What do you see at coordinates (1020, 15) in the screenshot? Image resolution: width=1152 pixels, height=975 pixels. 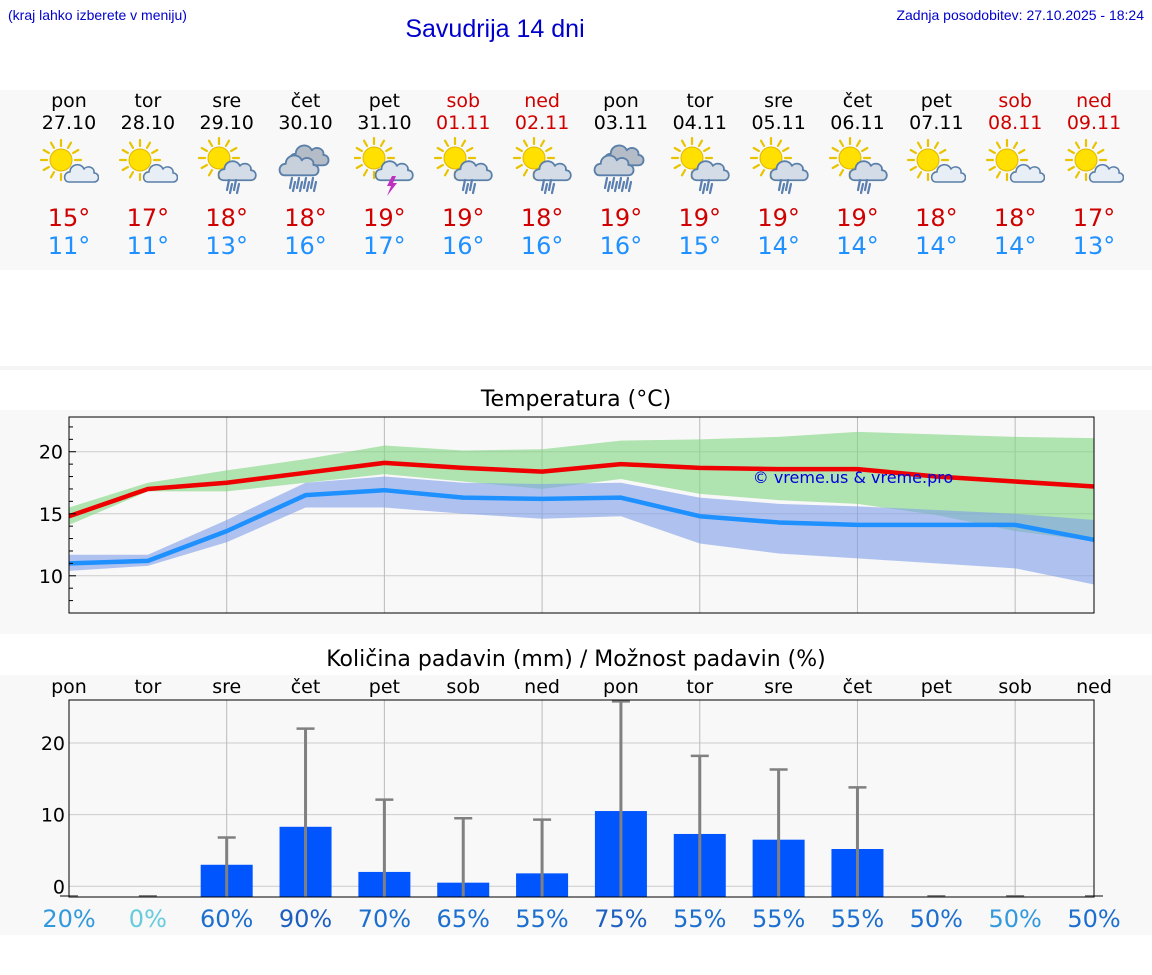 I see `last-updated: Zadnja posodobitev: 27.10.2025 - 18:24` at bounding box center [1020, 15].